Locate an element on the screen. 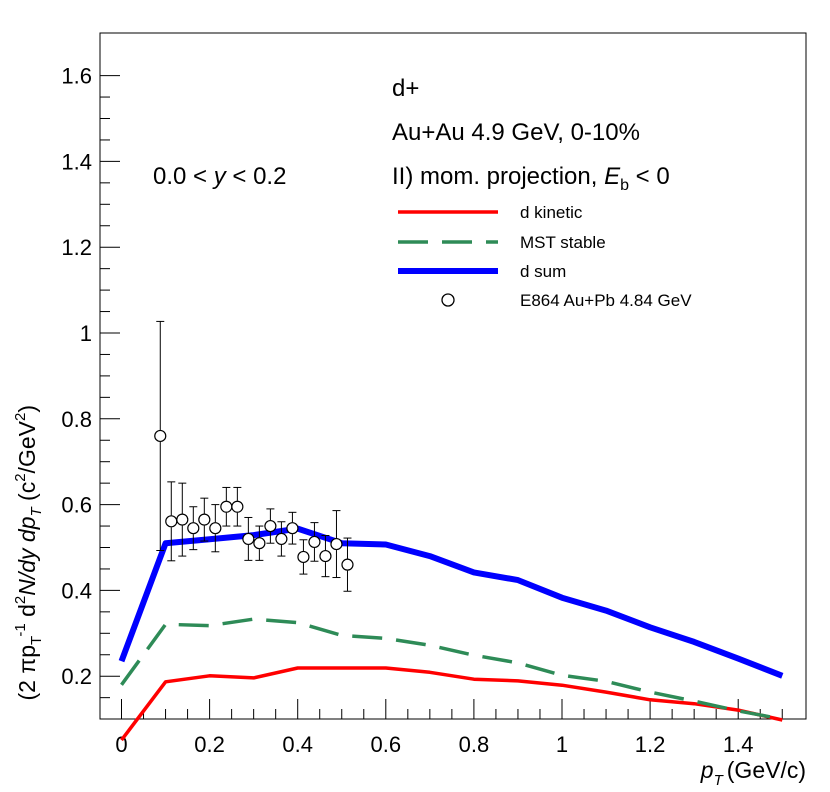  y-tick-label: 1.6 is located at coordinates (76, 76).